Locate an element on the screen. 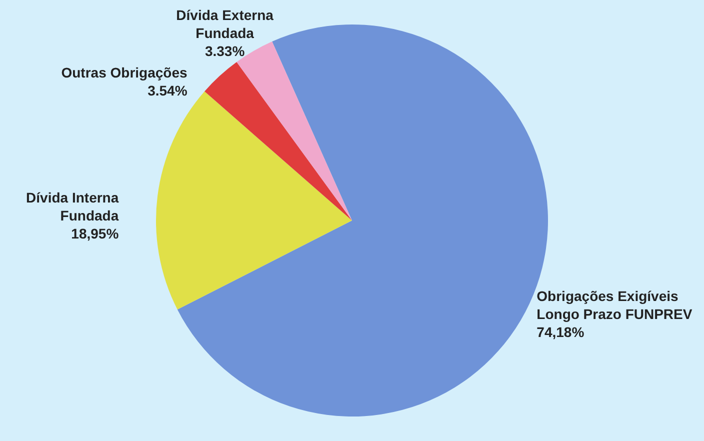 The width and height of the screenshot is (704, 441). data-label: 18,95% is located at coordinates (95, 233).